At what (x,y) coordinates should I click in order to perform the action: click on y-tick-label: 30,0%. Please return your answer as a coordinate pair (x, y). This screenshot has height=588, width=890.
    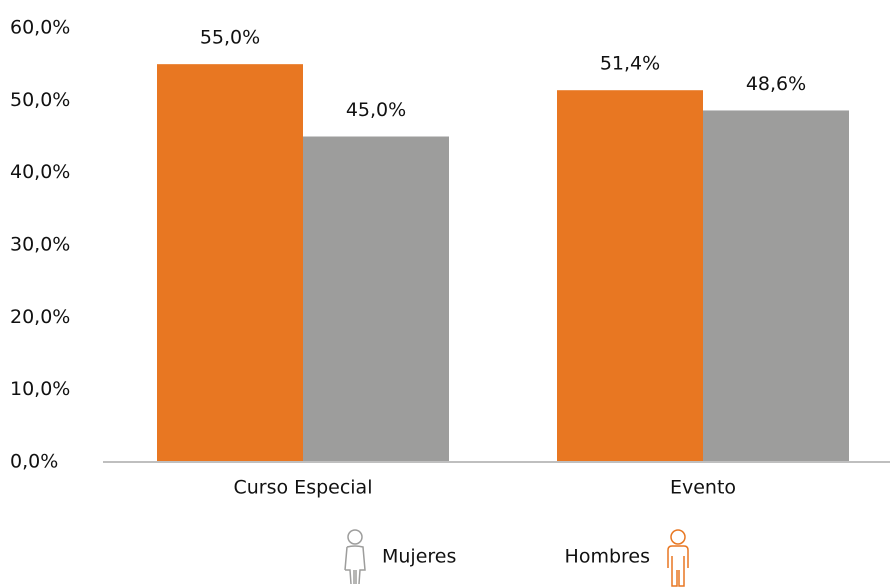
    Looking at the image, I should click on (40, 245).